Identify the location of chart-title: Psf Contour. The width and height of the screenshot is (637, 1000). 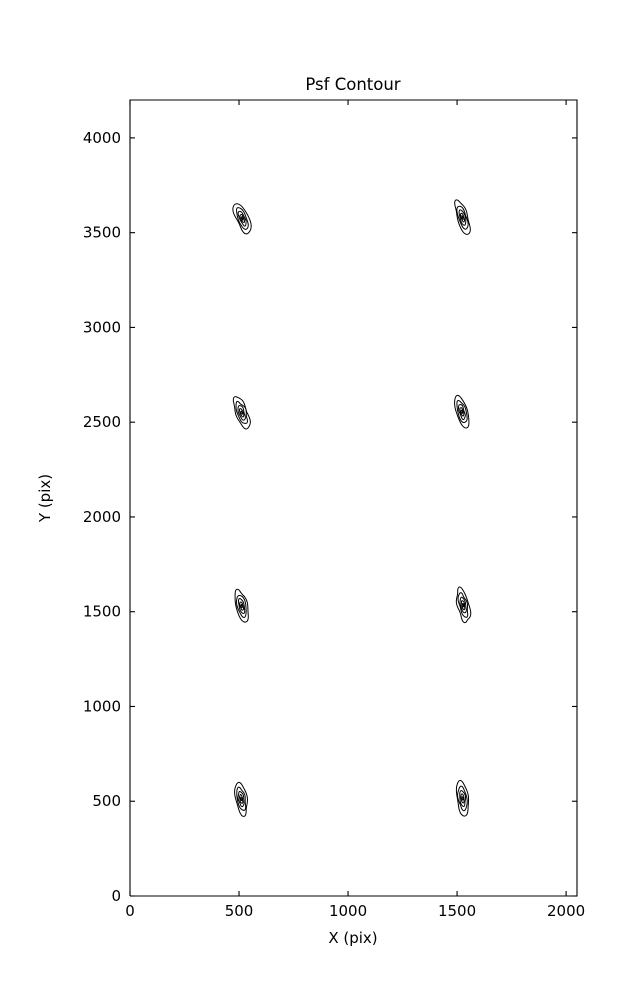
(352, 84).